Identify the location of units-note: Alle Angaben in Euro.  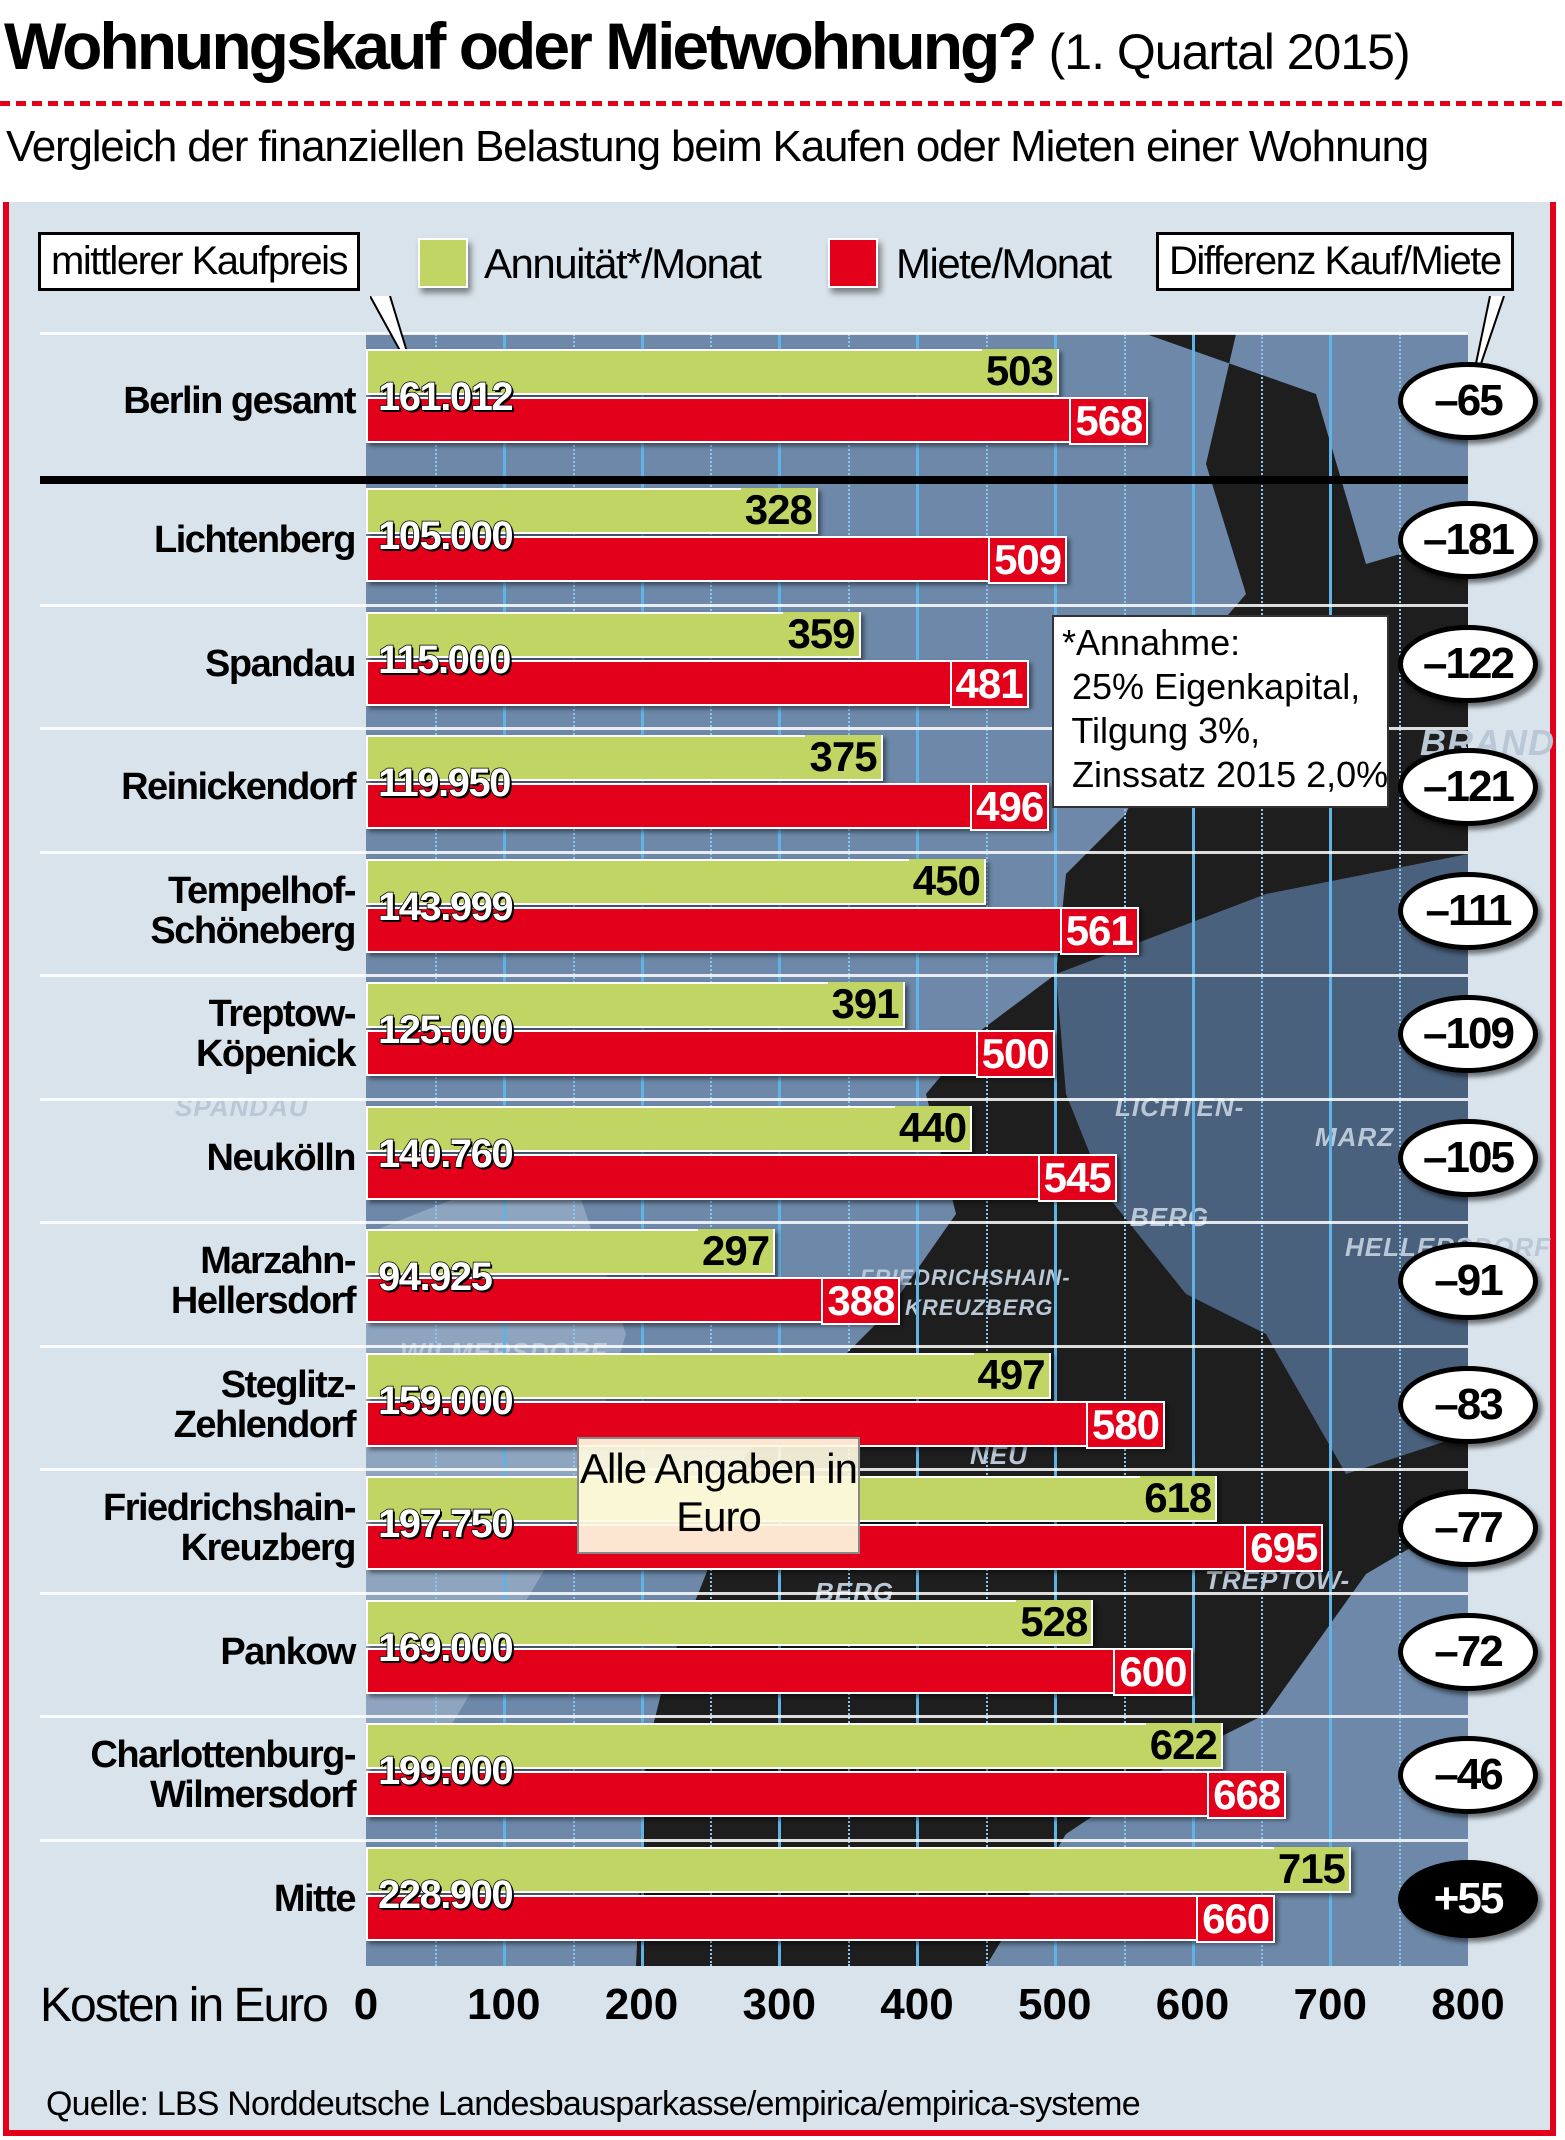
(718, 1495).